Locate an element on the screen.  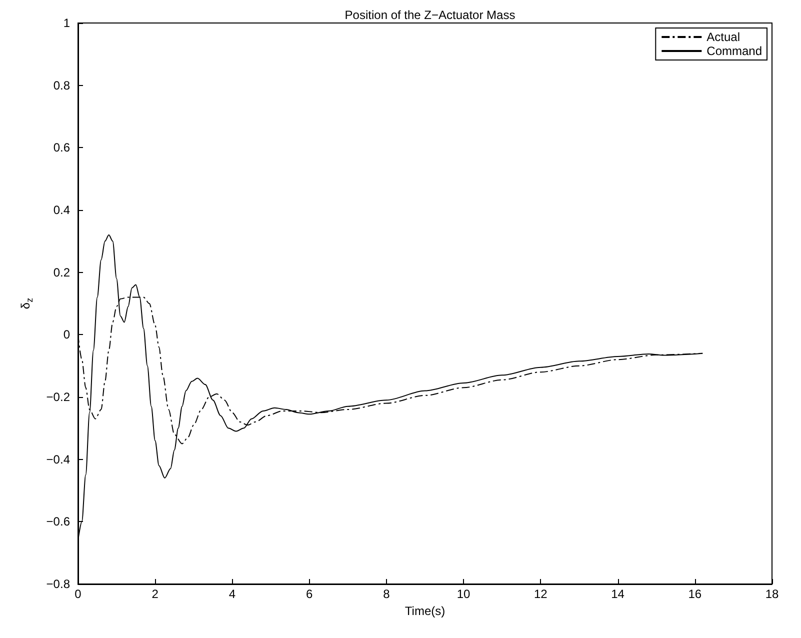
x-tick-label: 12 is located at coordinates (541, 594).